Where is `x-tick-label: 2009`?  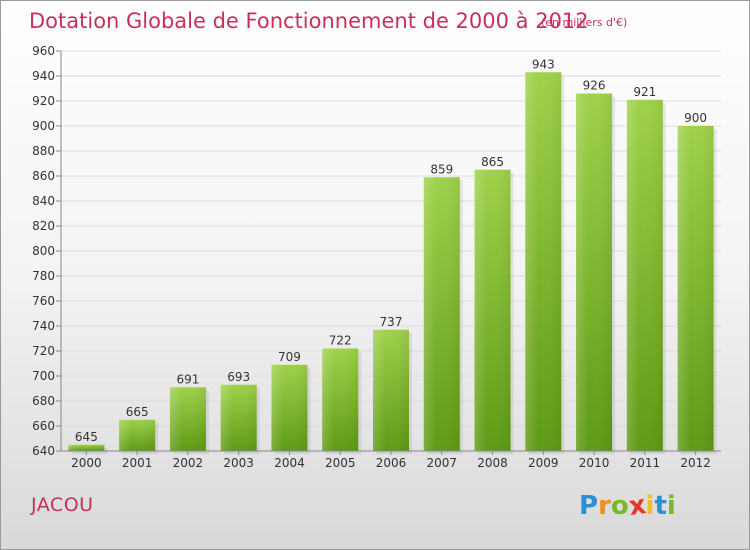
x-tick-label: 2009 is located at coordinates (543, 463).